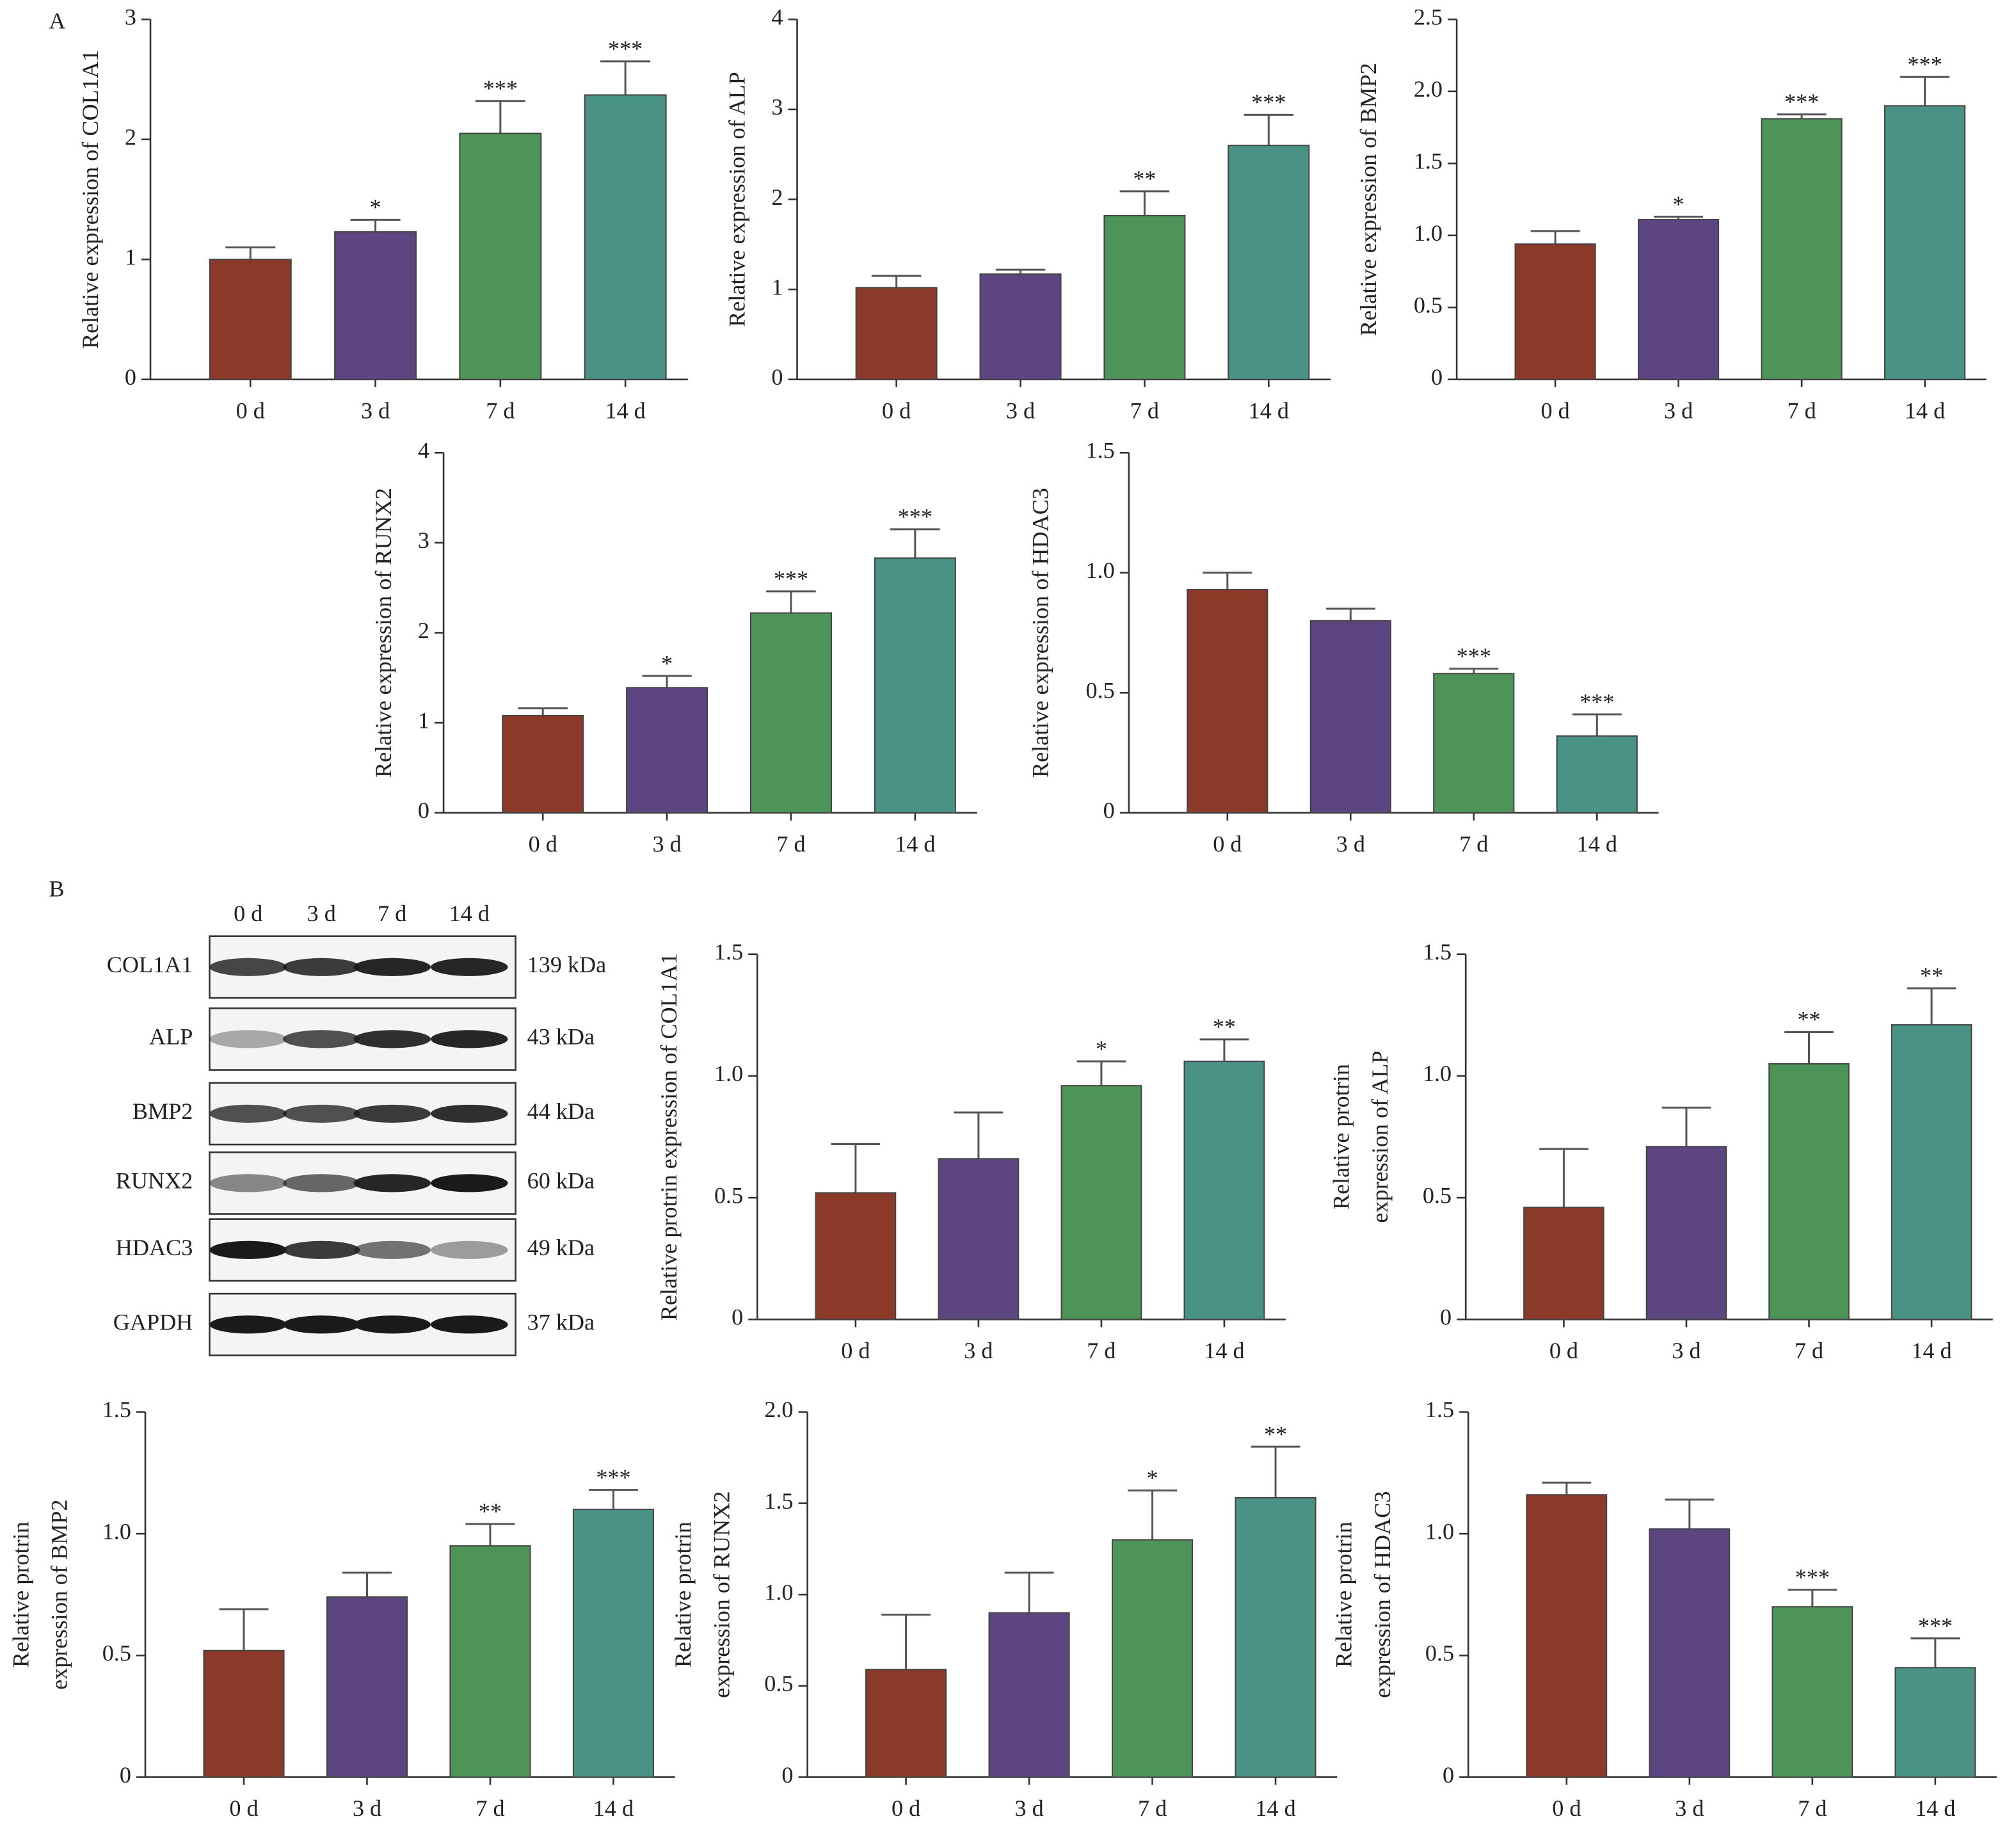  What do you see at coordinates (383, 633) in the screenshot?
I see `y-axis-label: Relative expression of RUNX2` at bounding box center [383, 633].